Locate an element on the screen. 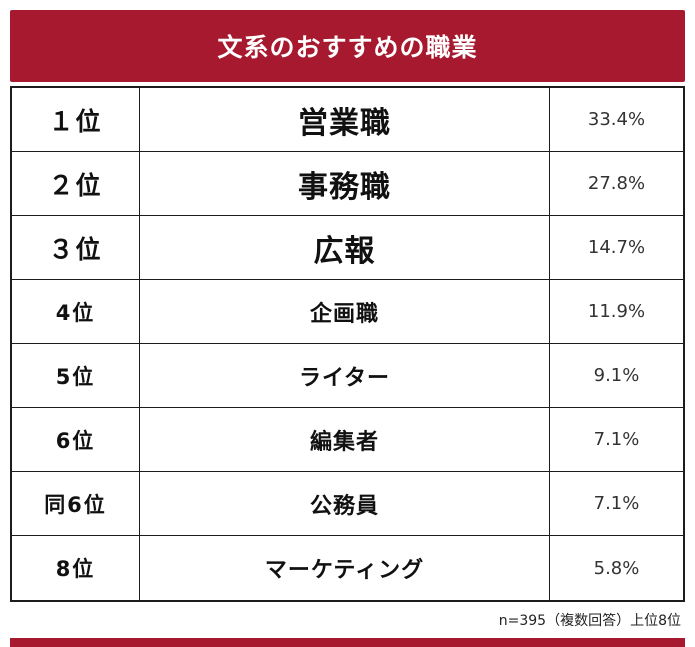 The height and width of the screenshot is (647, 695). rank-cell: 6位 is located at coordinates (76, 439).